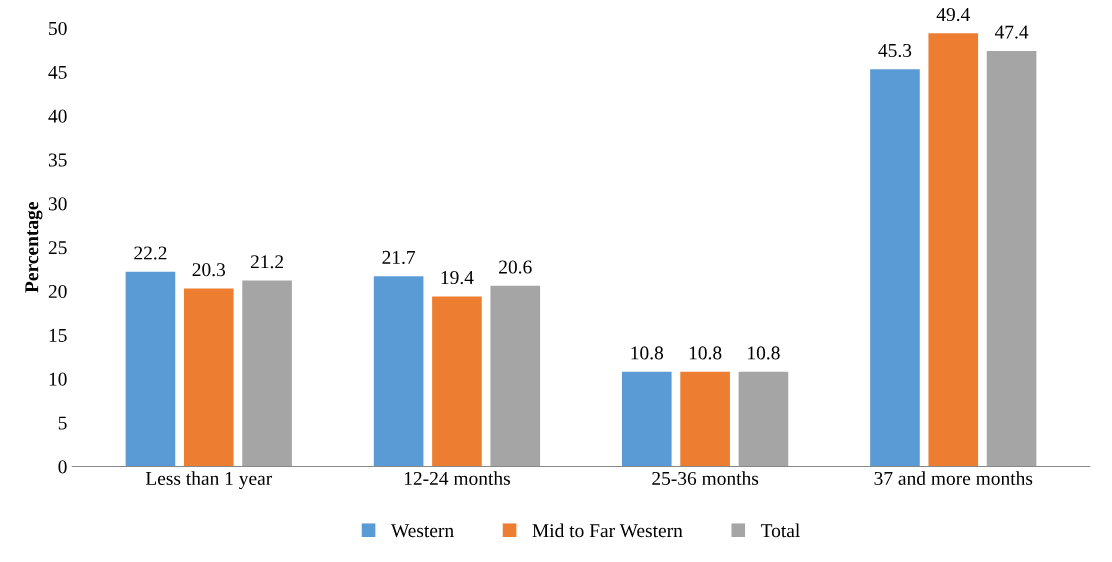 This screenshot has width=1112, height=562. I want to click on y-axis-title: Percentage, so click(34, 247).